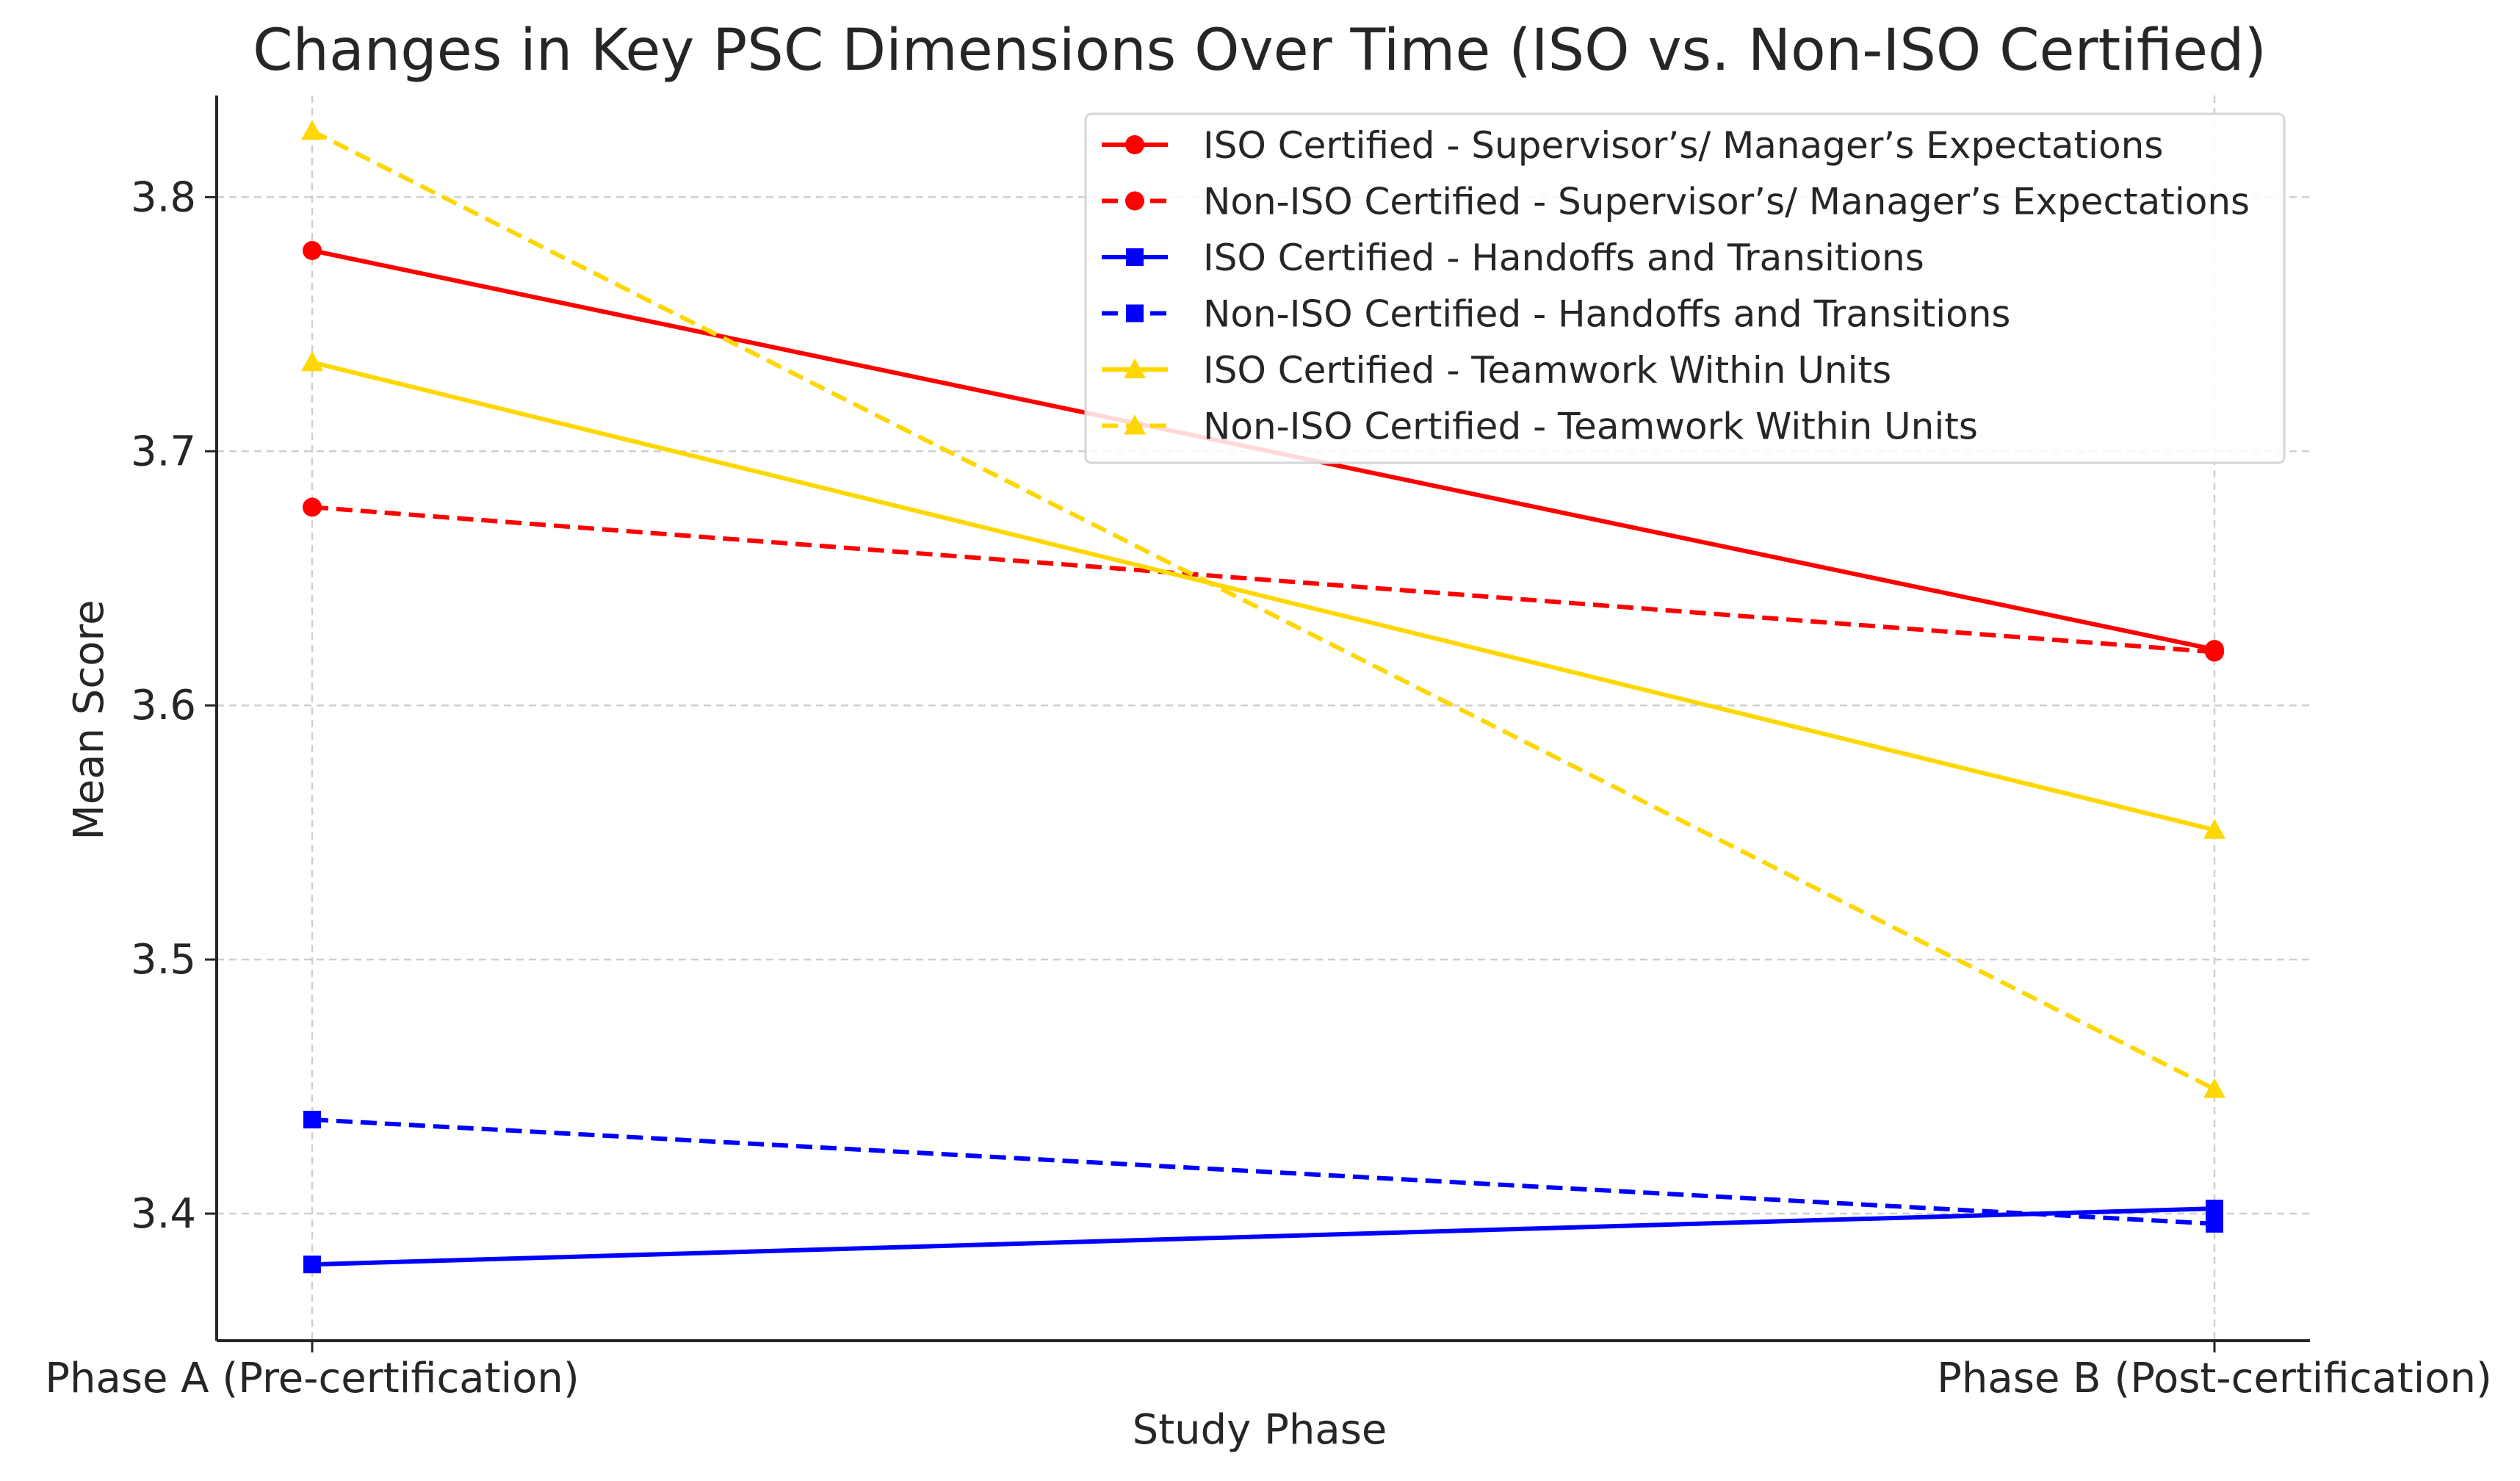 The height and width of the screenshot is (1481, 2520). I want to click on legend-item: ISO Certified - Teamwork Within Units, so click(1496, 371).